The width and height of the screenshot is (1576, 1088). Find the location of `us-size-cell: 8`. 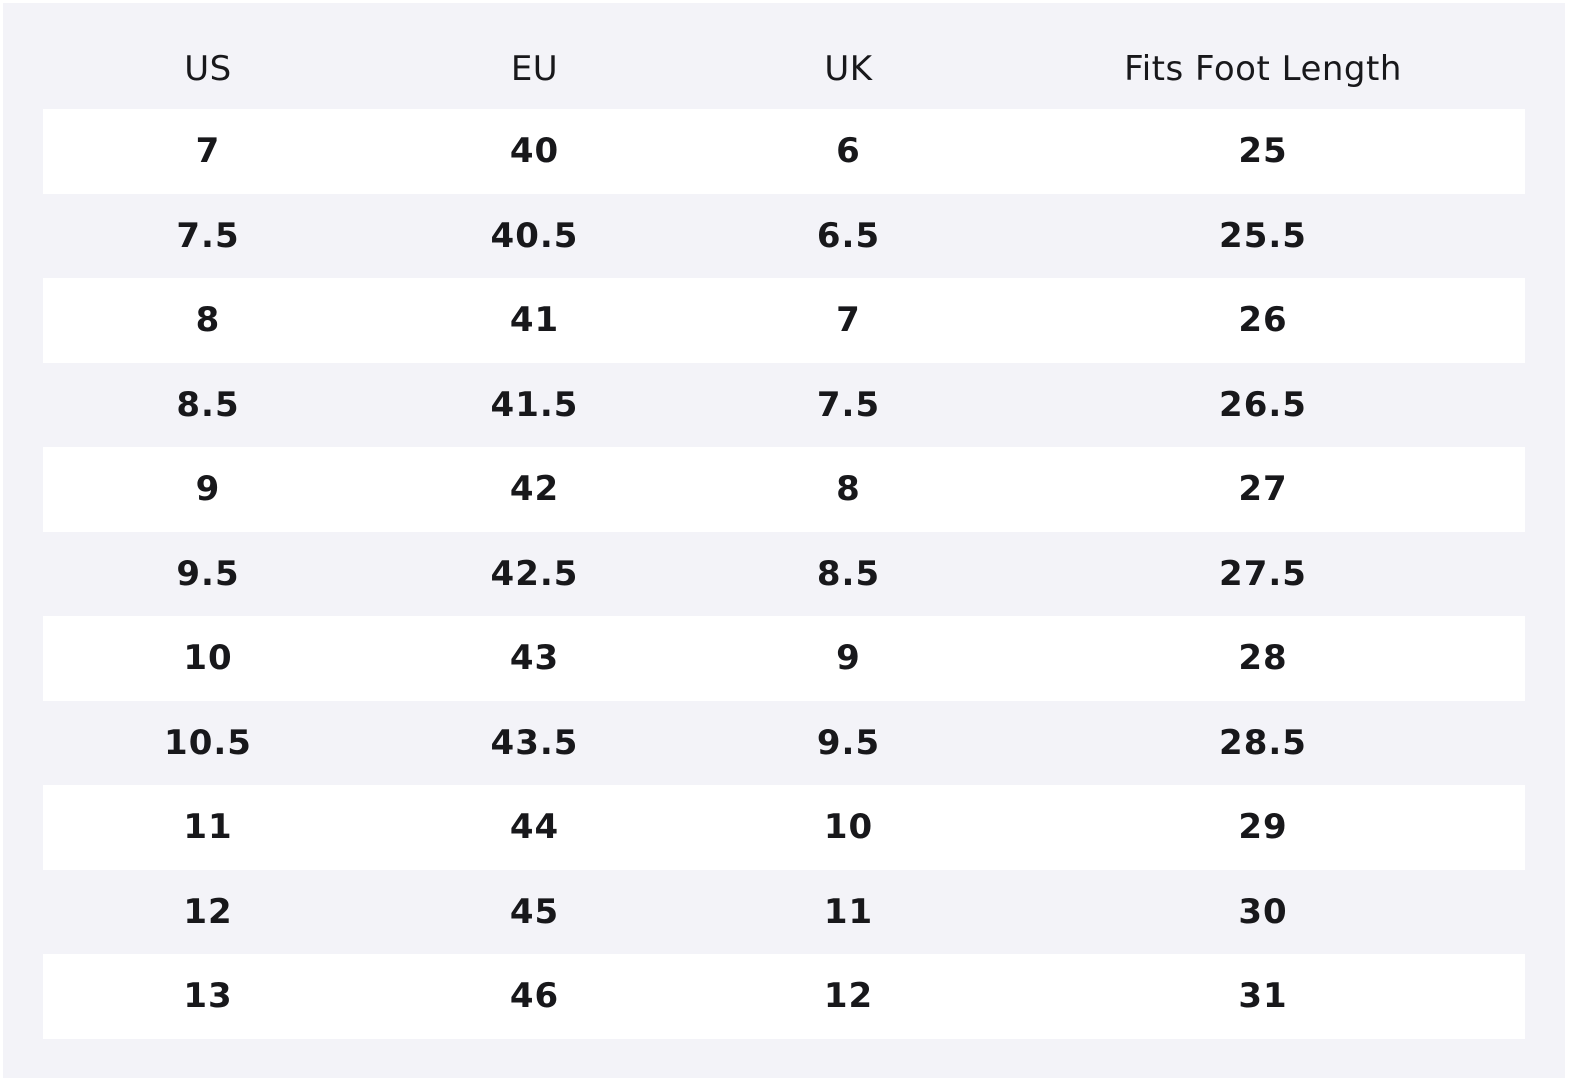

us-size-cell: 8 is located at coordinates (208, 320).